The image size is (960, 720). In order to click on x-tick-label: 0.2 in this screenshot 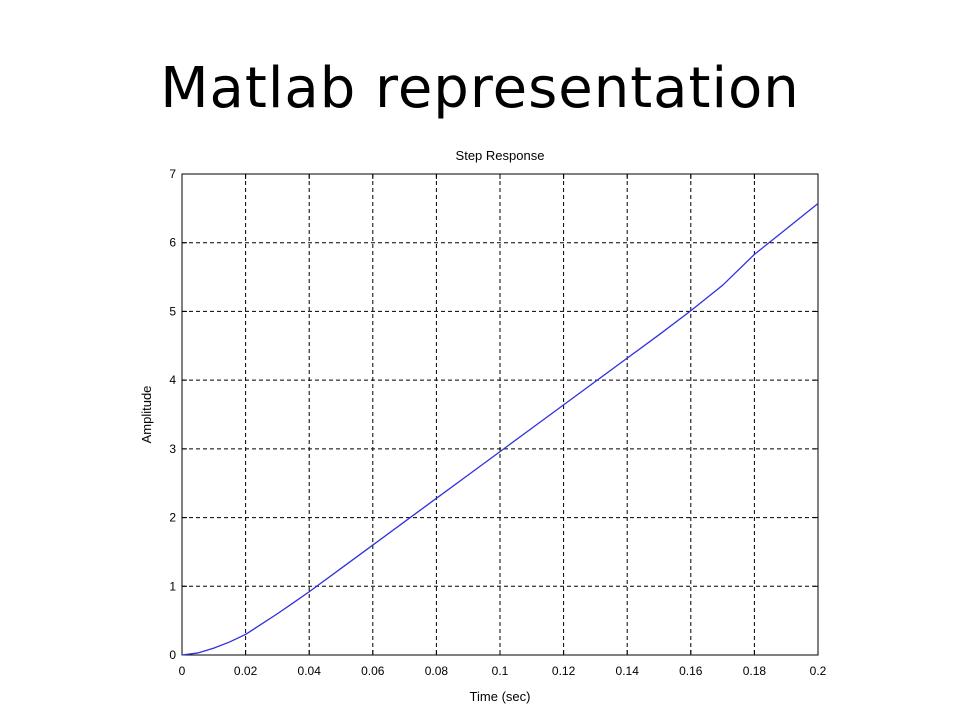, I will do `click(818, 671)`.